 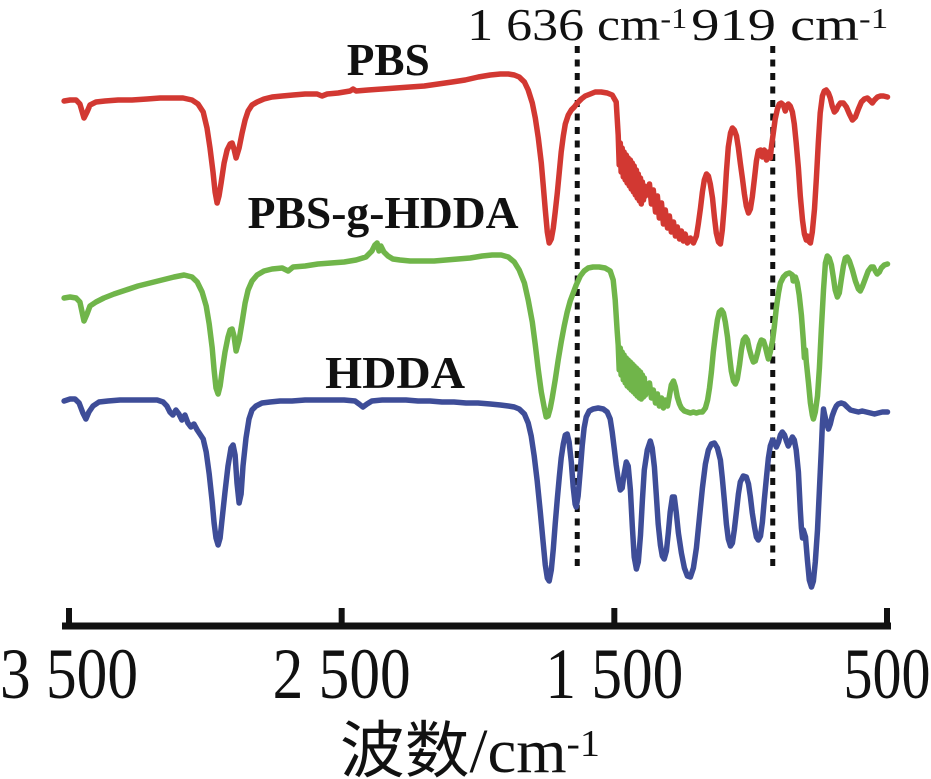 I want to click on x-axis-tick-label: 500, so click(x=887, y=674).